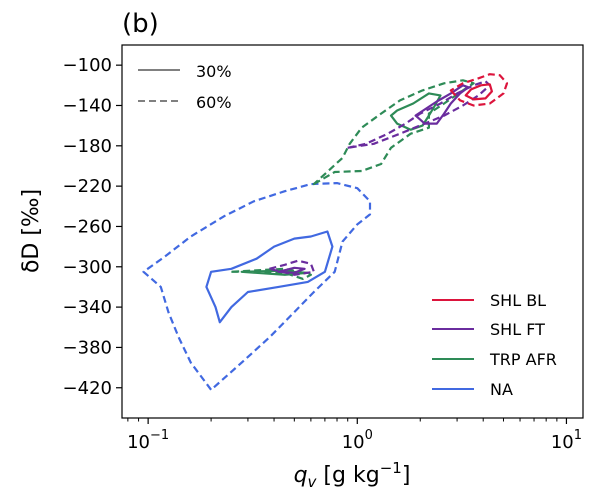  What do you see at coordinates (87, 226) in the screenshot?
I see `y-tick-label: −260` at bounding box center [87, 226].